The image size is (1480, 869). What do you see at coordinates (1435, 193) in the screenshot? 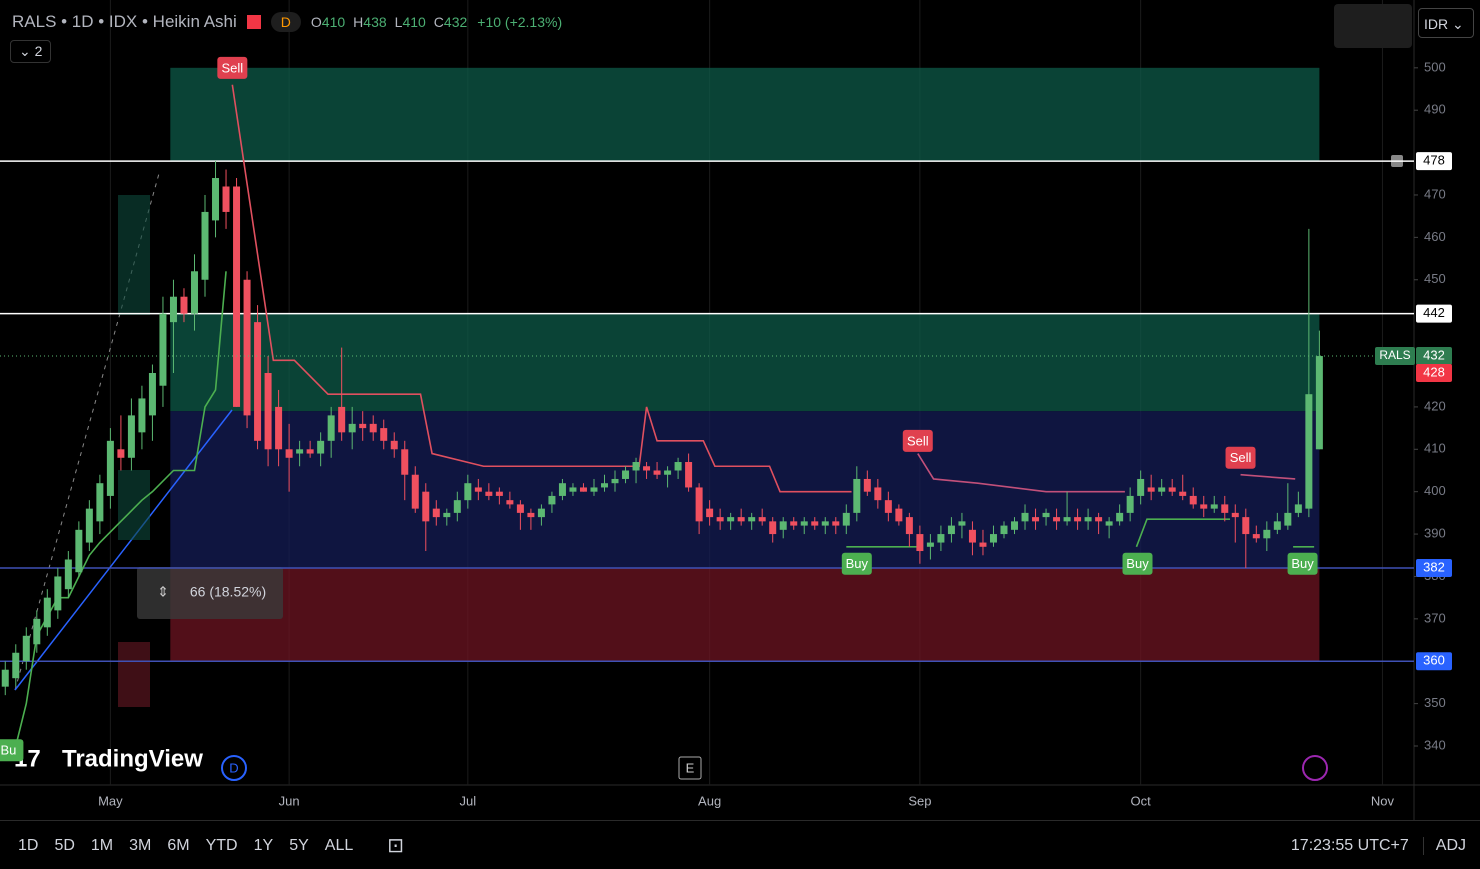
I see `y-tick-label: 470` at bounding box center [1435, 193].